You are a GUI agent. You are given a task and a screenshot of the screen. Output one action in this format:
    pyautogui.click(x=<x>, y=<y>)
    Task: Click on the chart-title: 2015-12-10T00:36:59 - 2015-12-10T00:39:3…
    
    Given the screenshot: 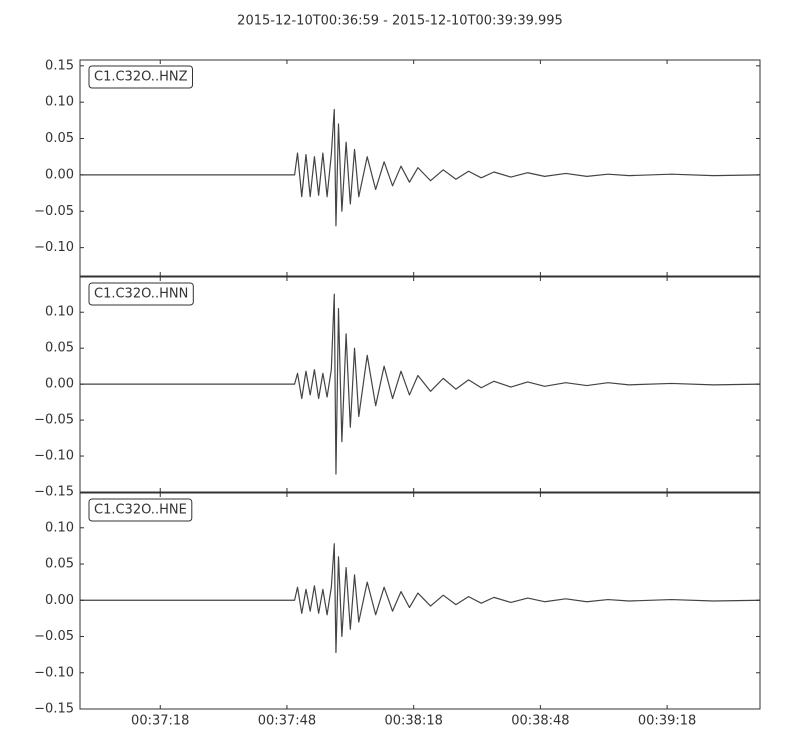 What is the action you would take?
    pyautogui.click(x=400, y=21)
    